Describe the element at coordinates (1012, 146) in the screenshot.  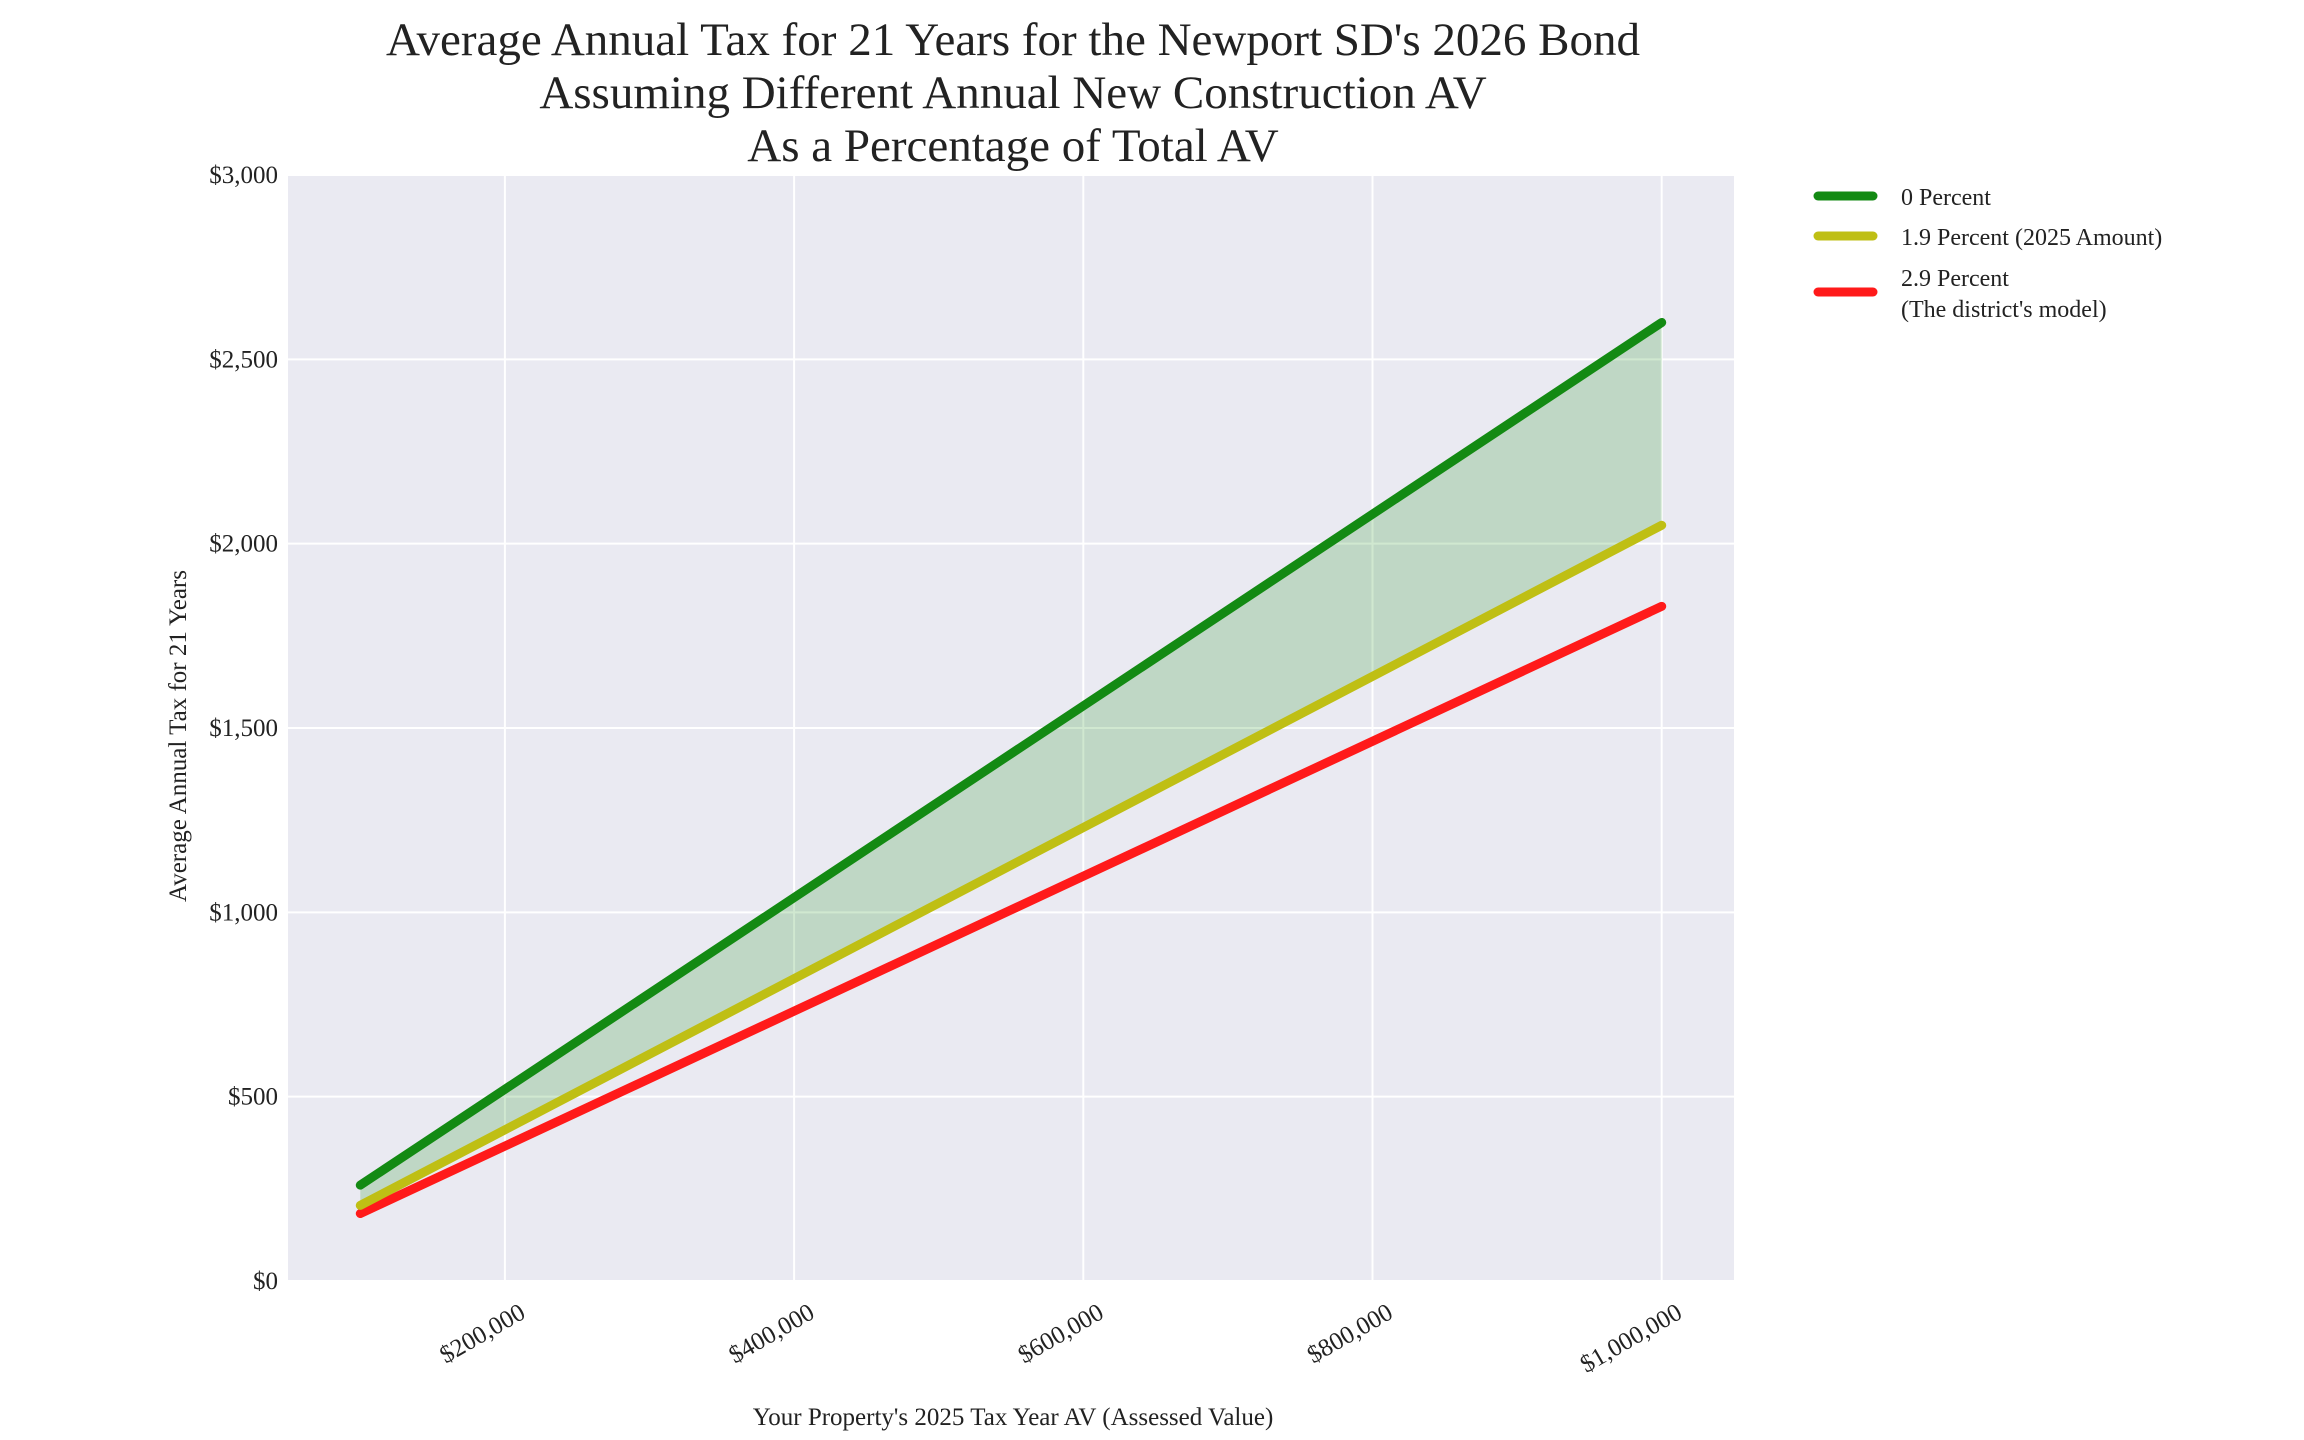
I see `title-line-3: As a Percentage of Total AV` at that location.